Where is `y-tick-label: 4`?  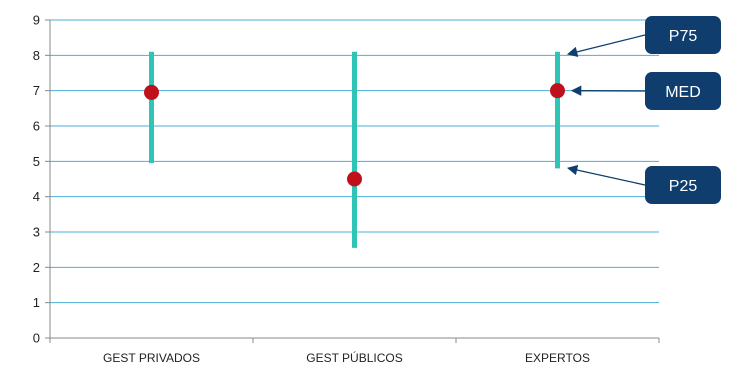 y-tick-label: 4 is located at coordinates (36, 196).